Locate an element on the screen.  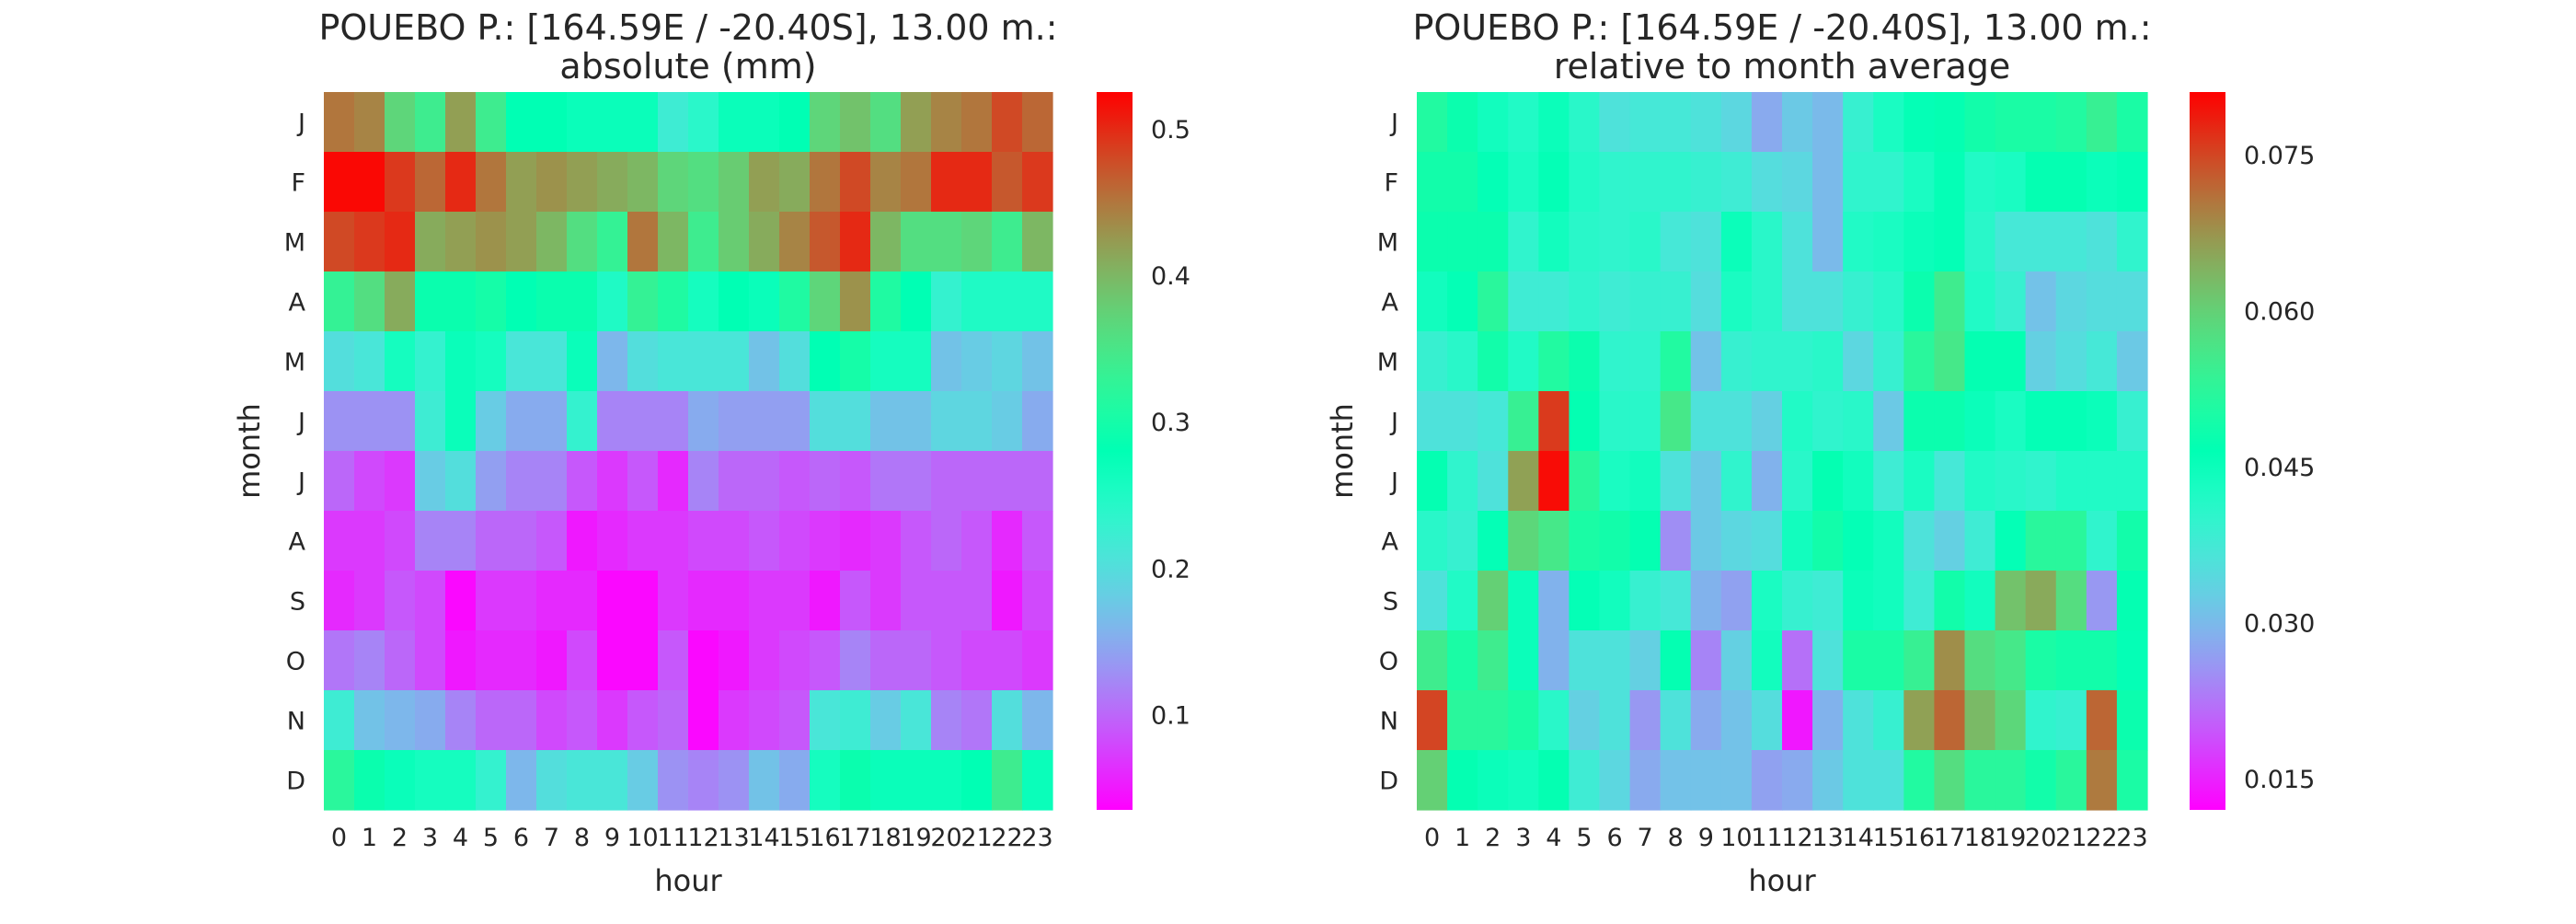
x-tick-label: 4 is located at coordinates (1553, 838).